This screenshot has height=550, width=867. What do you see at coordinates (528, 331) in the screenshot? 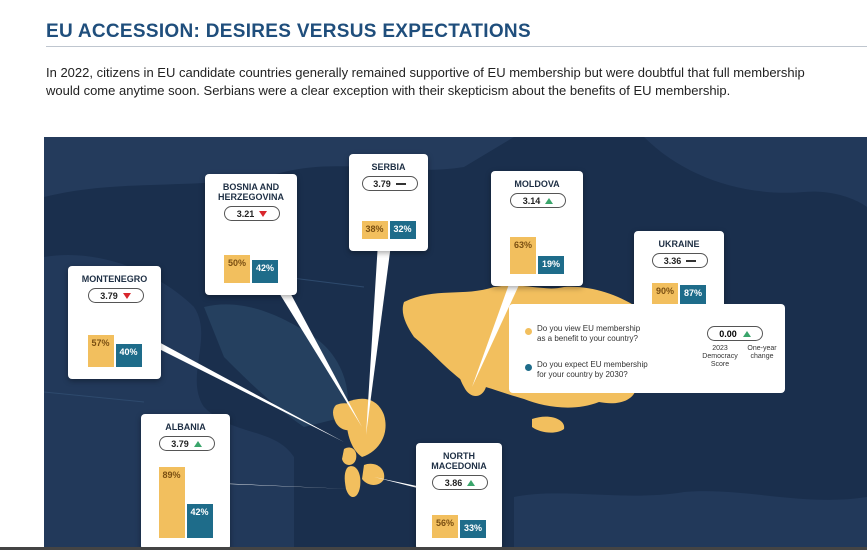
I see `legend-desire-swatch` at bounding box center [528, 331].